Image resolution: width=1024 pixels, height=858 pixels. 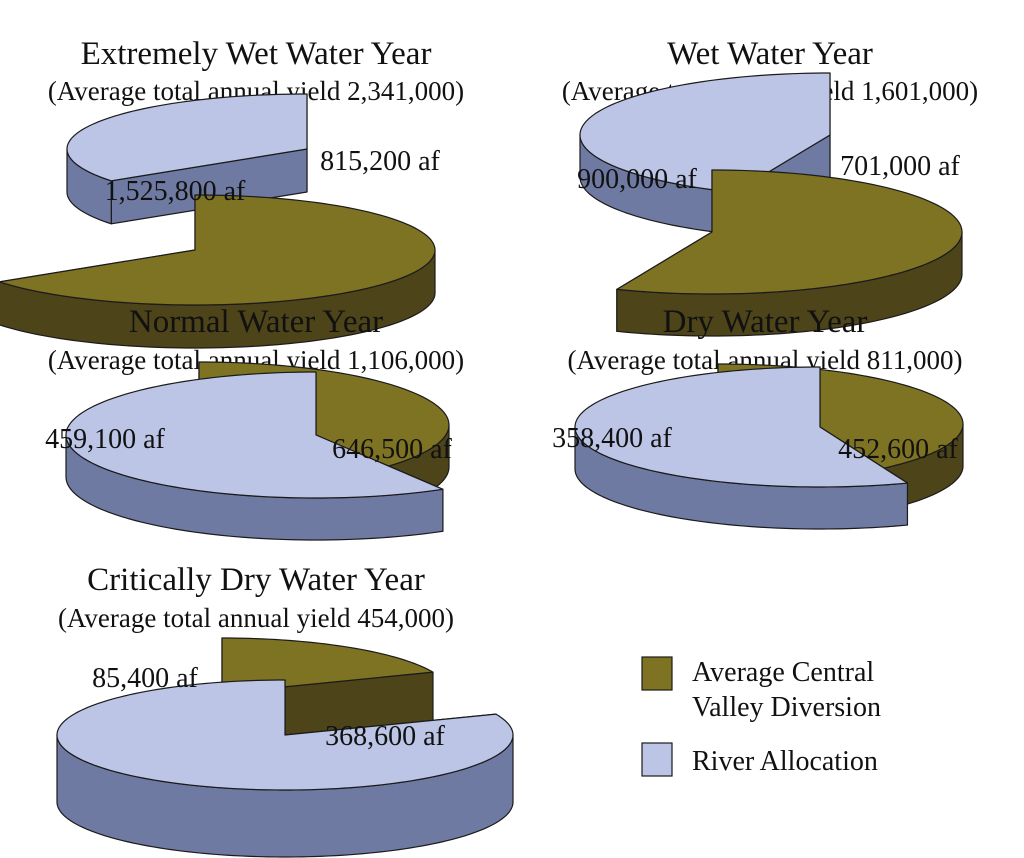 What do you see at coordinates (612, 438) in the screenshot?
I see `diversion-data-label: 358,400 af` at bounding box center [612, 438].